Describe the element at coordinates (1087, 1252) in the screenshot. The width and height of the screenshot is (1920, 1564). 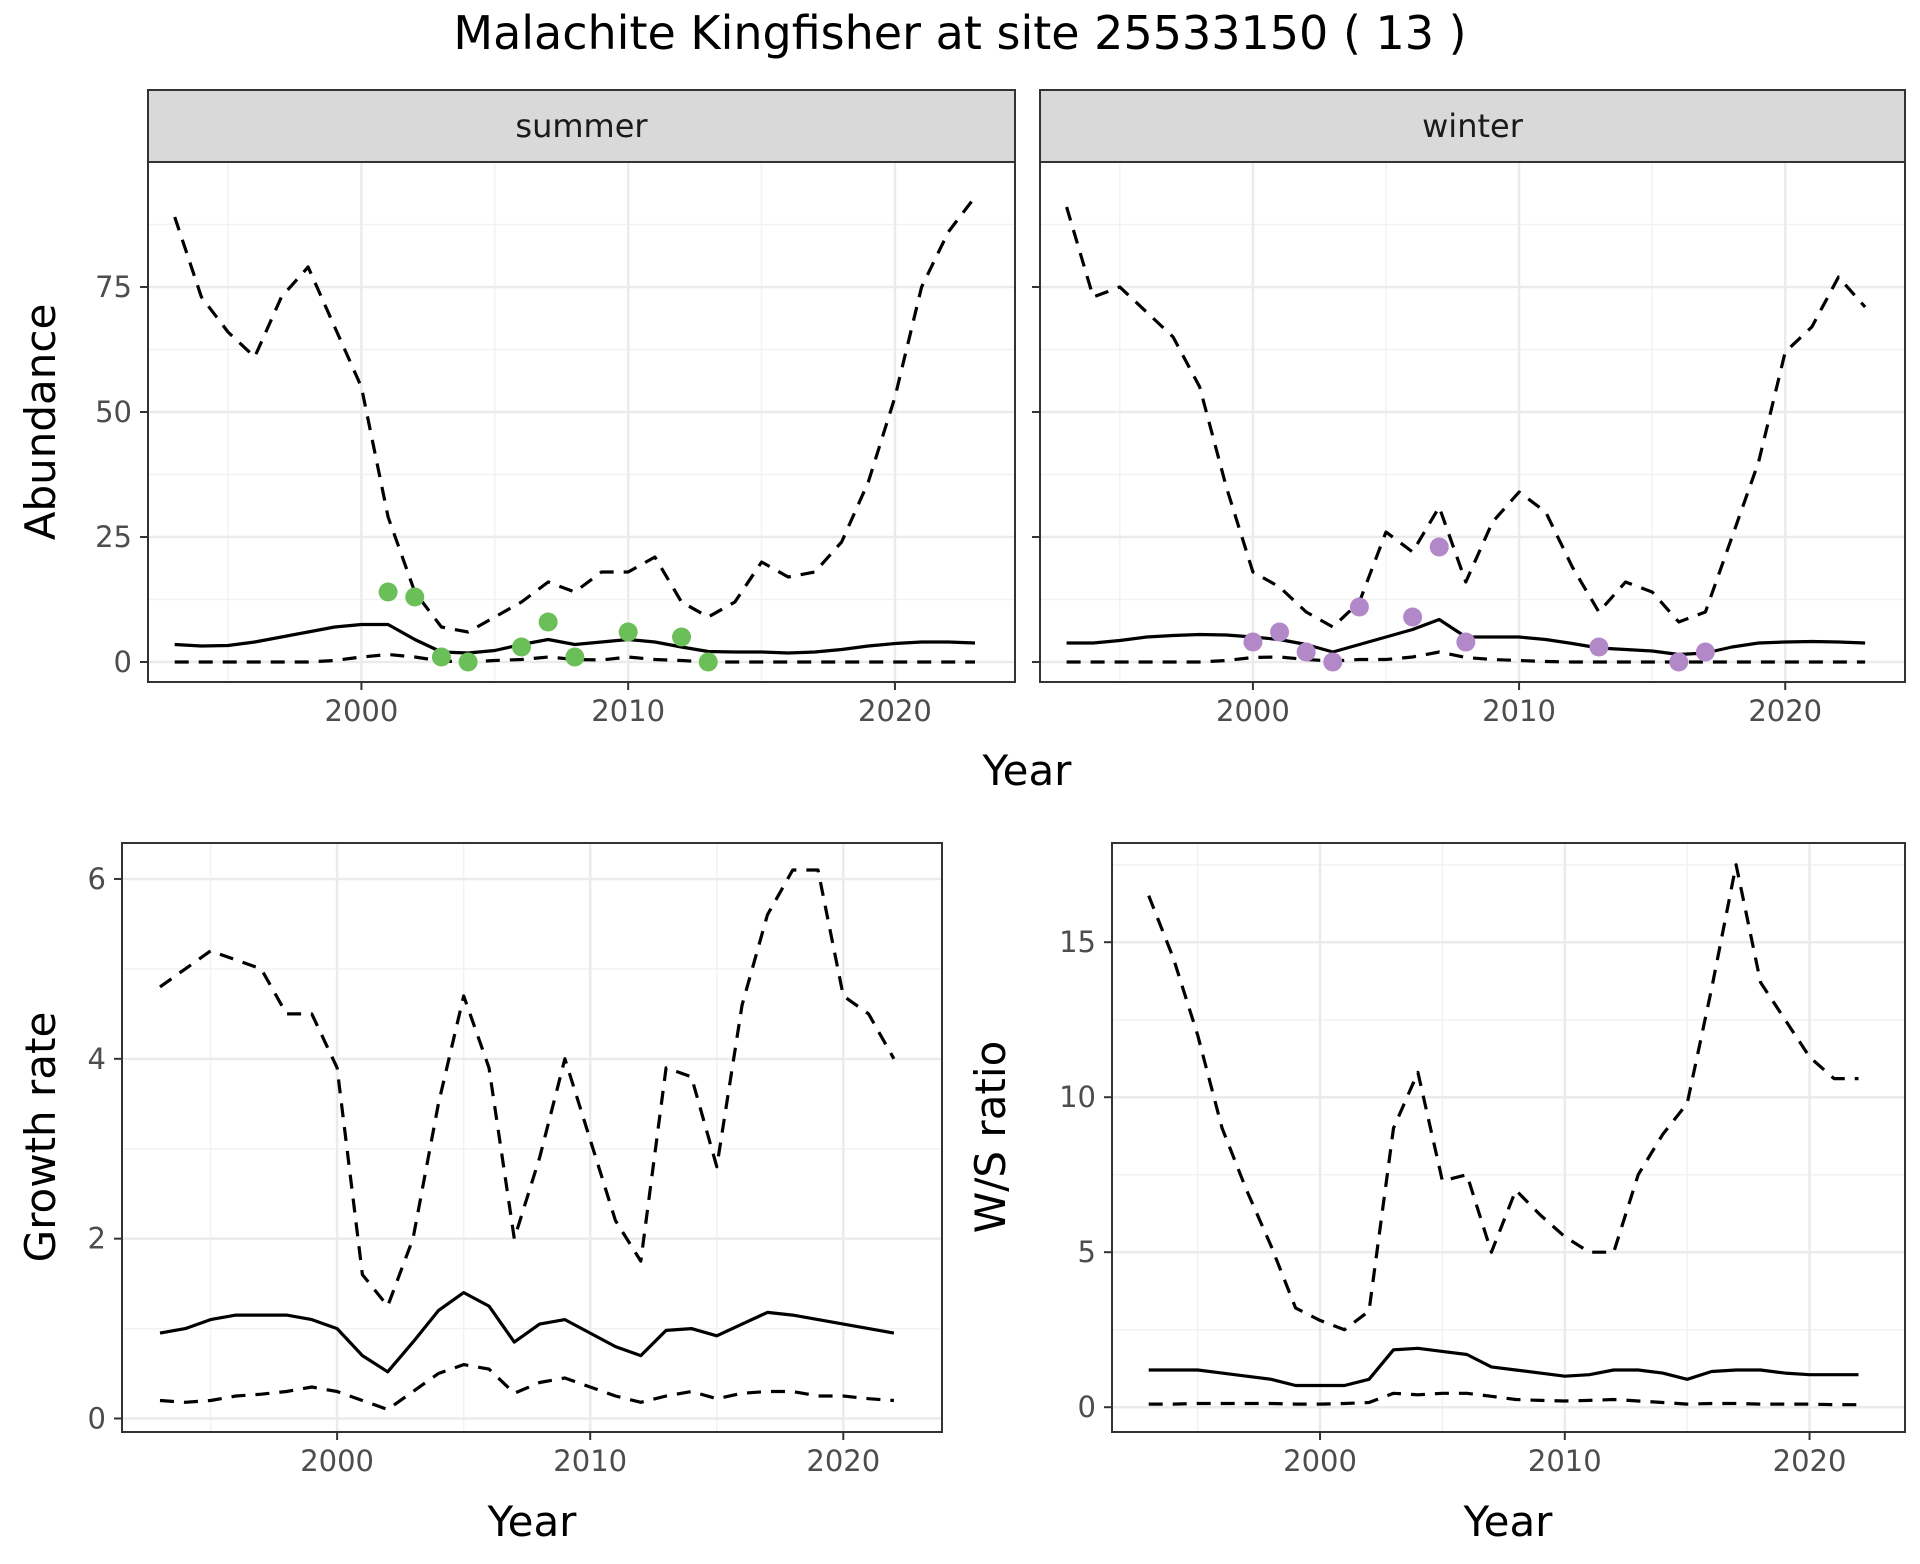
I see `y-tick-label: 5` at that location.